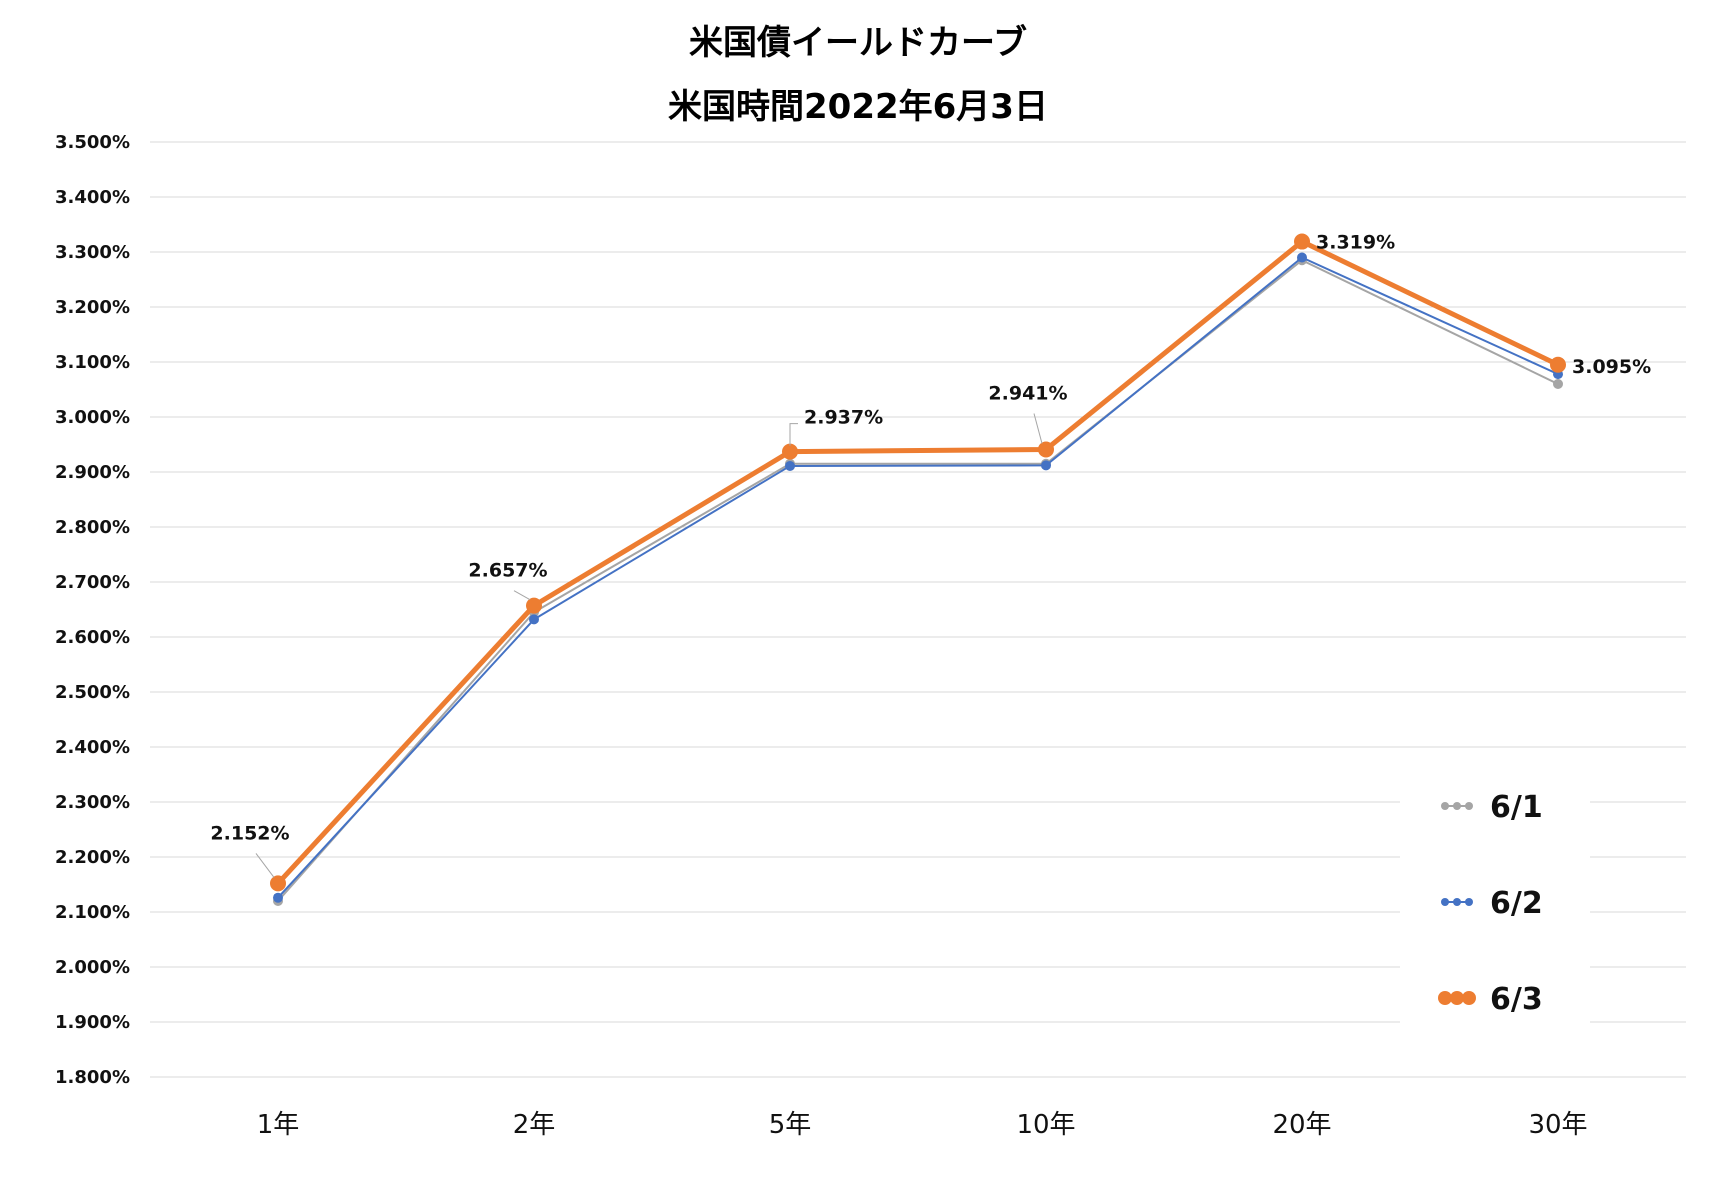  Describe the element at coordinates (1557, 1125) in the screenshot. I see `x-tick-label: 30年` at that location.